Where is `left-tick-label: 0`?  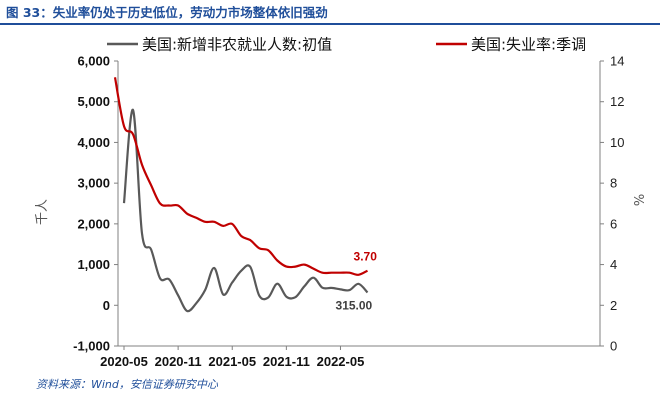
left-tick-label: 0 is located at coordinates (106, 305).